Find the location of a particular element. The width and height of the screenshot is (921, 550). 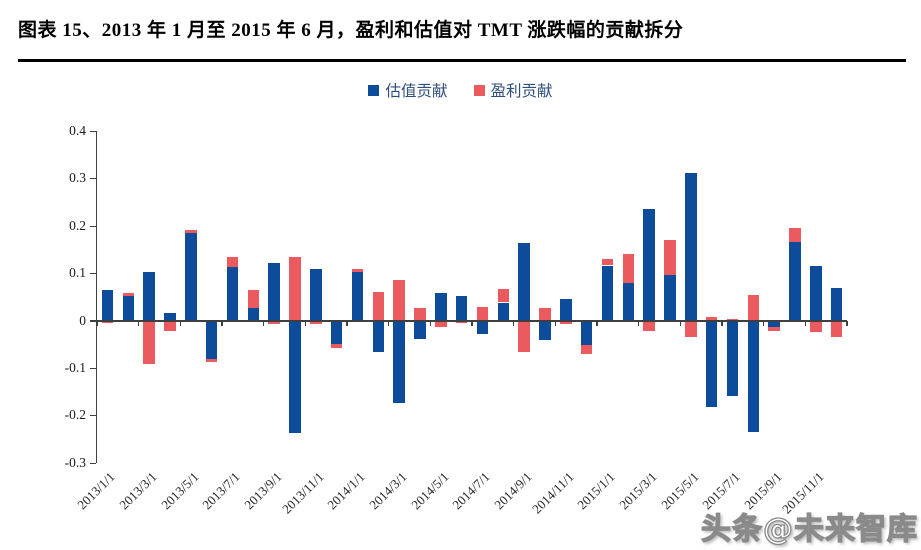

legend-item-valuation: 估值贡献 is located at coordinates (408, 90).